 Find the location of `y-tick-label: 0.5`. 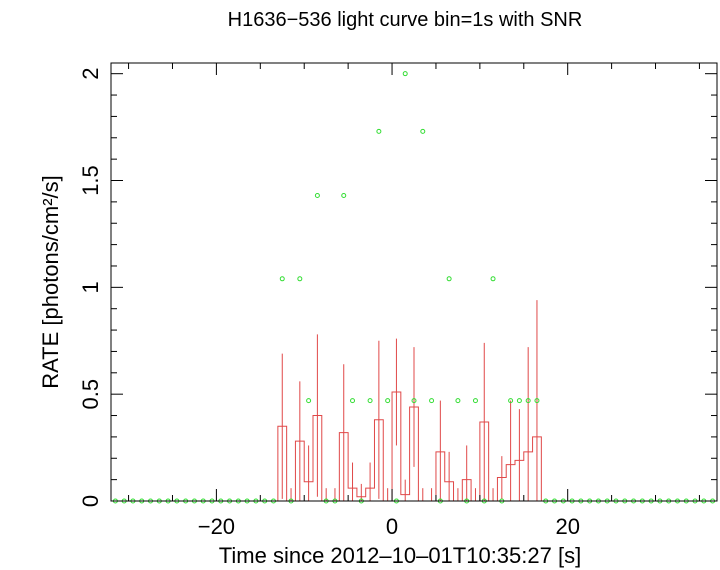

y-tick-label: 0.5 is located at coordinates (90, 394).